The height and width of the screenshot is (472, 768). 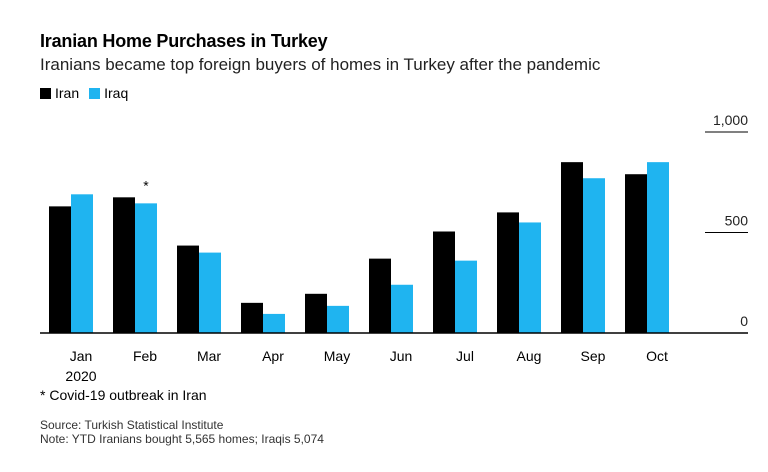 What do you see at coordinates (337, 356) in the screenshot?
I see `x-tick-label-may: May` at bounding box center [337, 356].